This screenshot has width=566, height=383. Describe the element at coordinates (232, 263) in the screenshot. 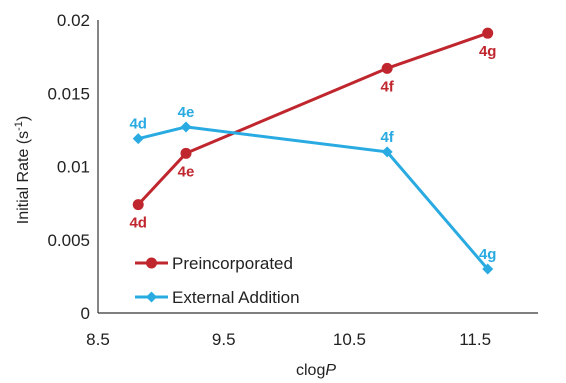

I see `legend-label: Preincorporated` at that location.